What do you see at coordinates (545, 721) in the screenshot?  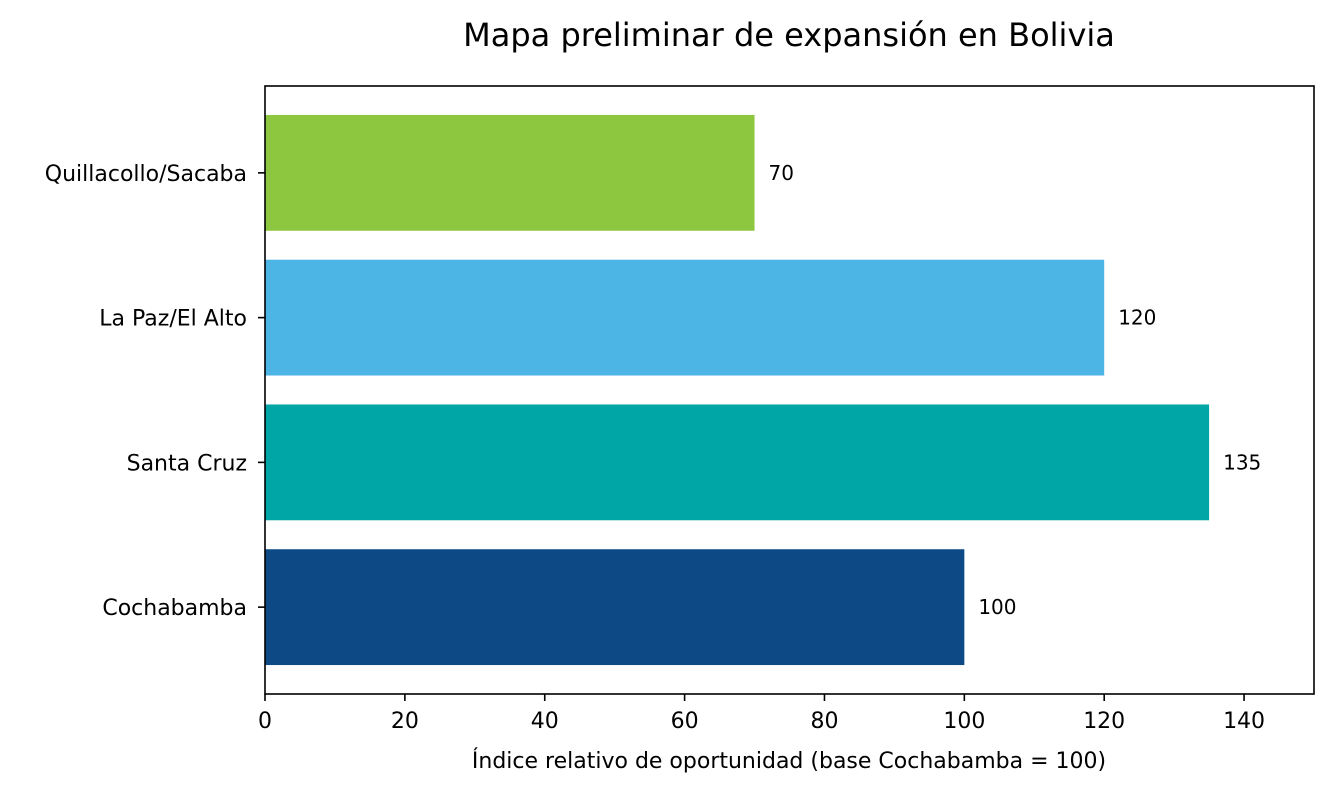 I see `x-tick-label-40: 40` at bounding box center [545, 721].